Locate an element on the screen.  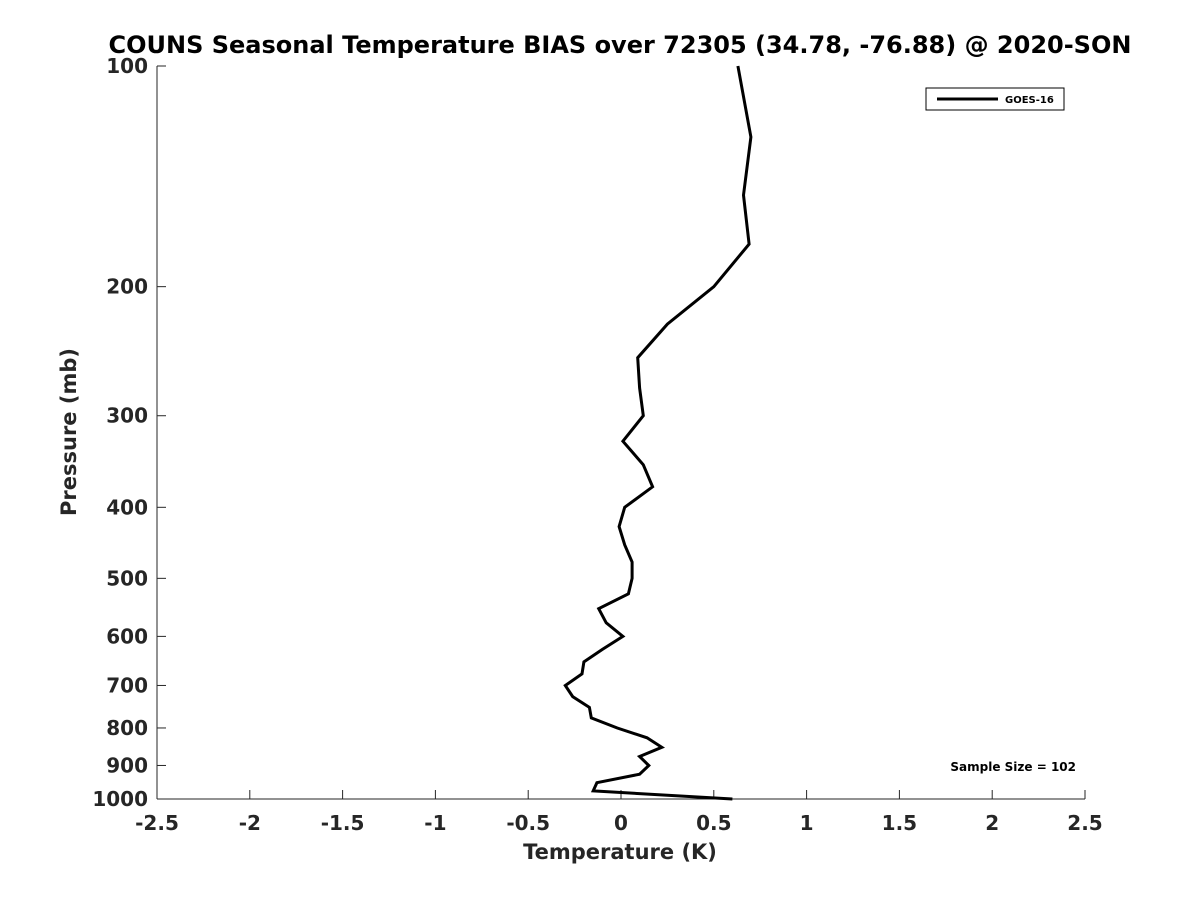
x-tick-label: -0.5 is located at coordinates (528, 823).